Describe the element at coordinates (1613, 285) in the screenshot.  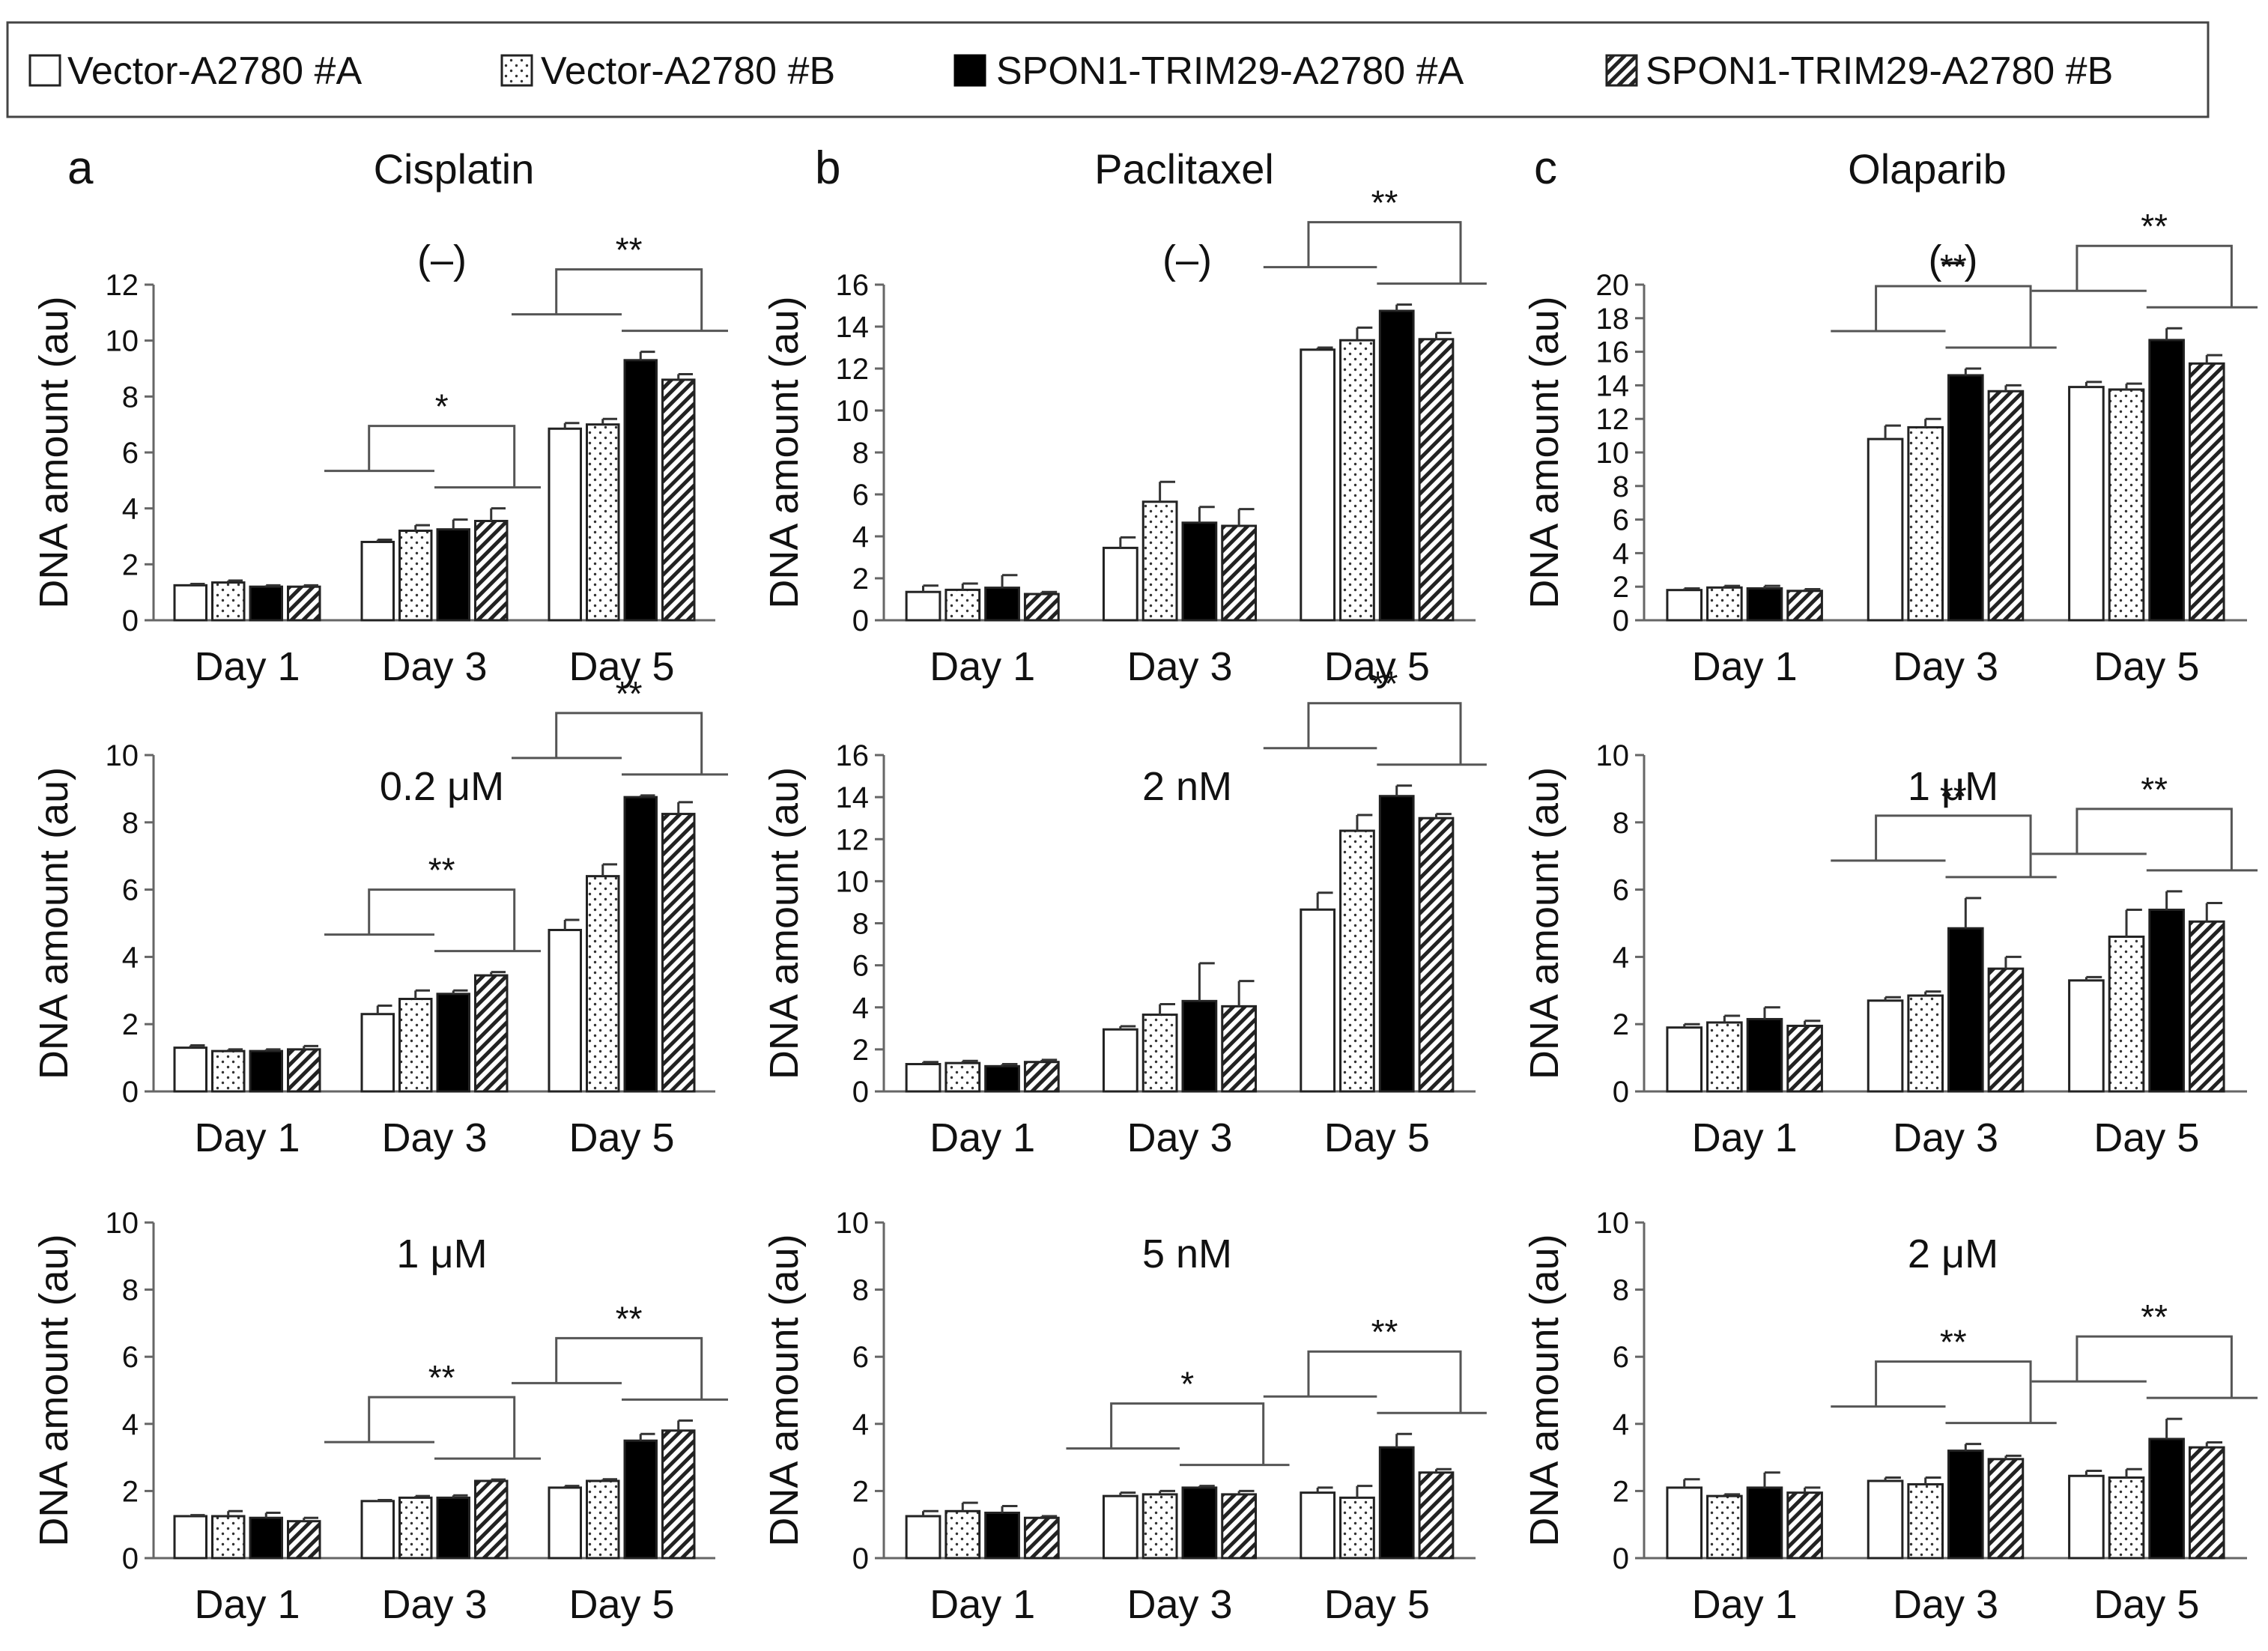
I see `y-tick-label: 20` at that location.